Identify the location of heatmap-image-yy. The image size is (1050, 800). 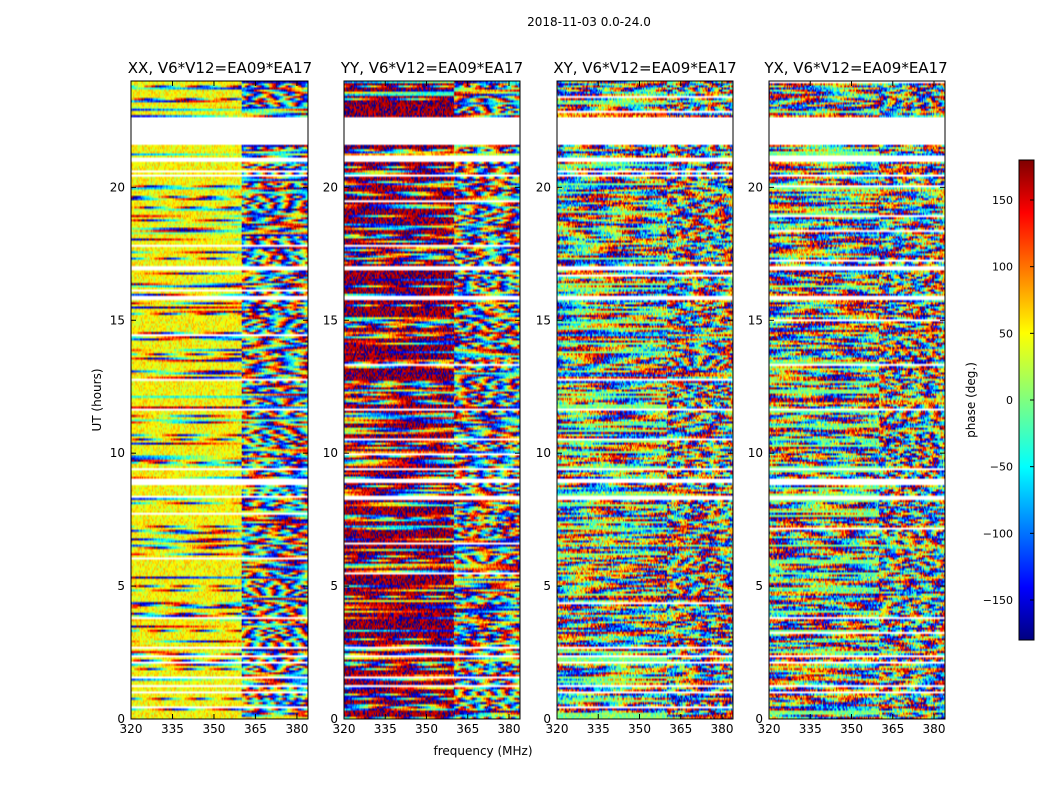
(432, 400).